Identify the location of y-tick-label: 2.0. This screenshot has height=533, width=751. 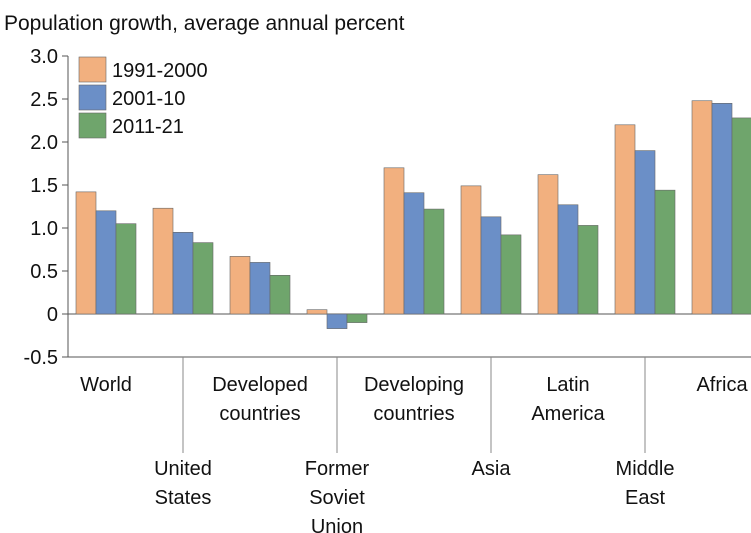
(44, 143).